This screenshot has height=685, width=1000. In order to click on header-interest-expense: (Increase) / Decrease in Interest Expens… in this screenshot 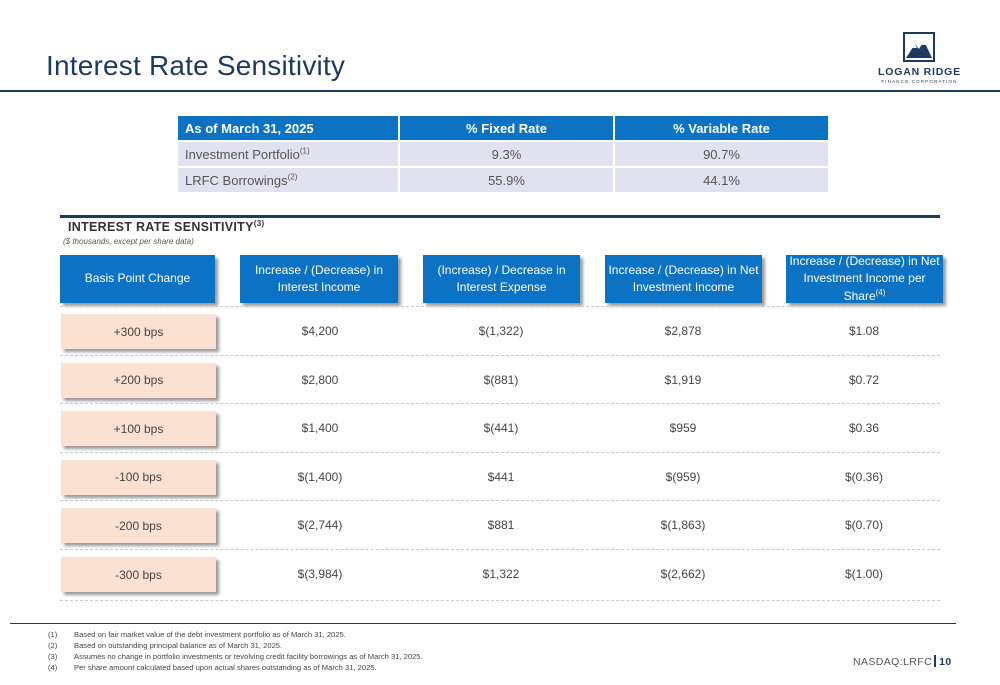, I will do `click(501, 279)`.